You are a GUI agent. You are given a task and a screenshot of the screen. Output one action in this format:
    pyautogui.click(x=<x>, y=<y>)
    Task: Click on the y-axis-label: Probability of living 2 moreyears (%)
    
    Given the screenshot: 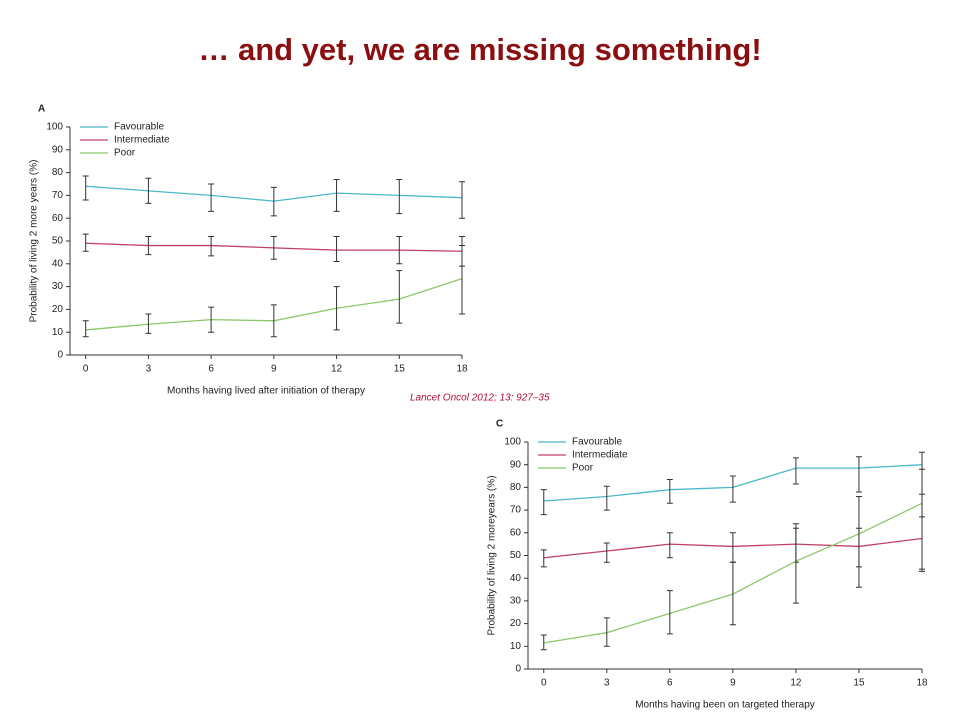 What is the action you would take?
    pyautogui.click(x=492, y=555)
    